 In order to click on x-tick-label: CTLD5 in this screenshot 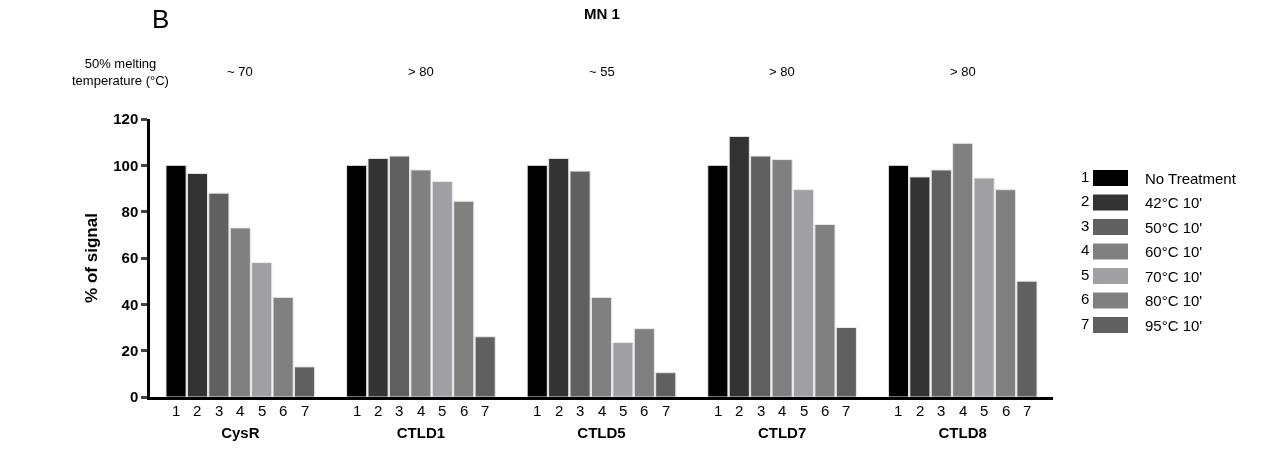, I will do `click(601, 432)`.